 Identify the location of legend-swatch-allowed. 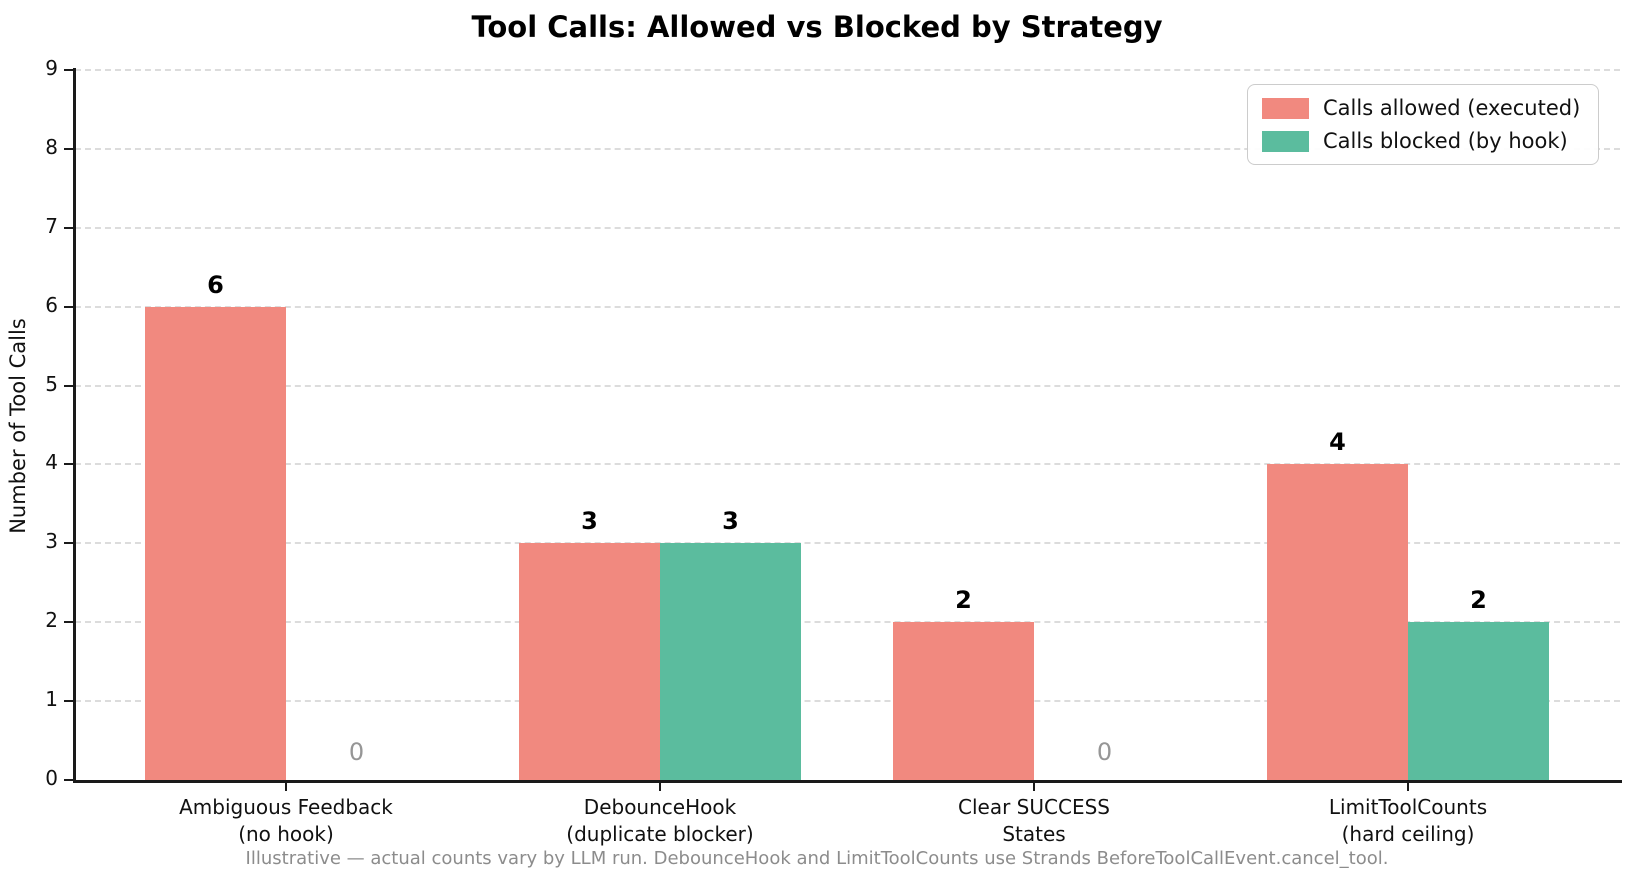
(1285, 108).